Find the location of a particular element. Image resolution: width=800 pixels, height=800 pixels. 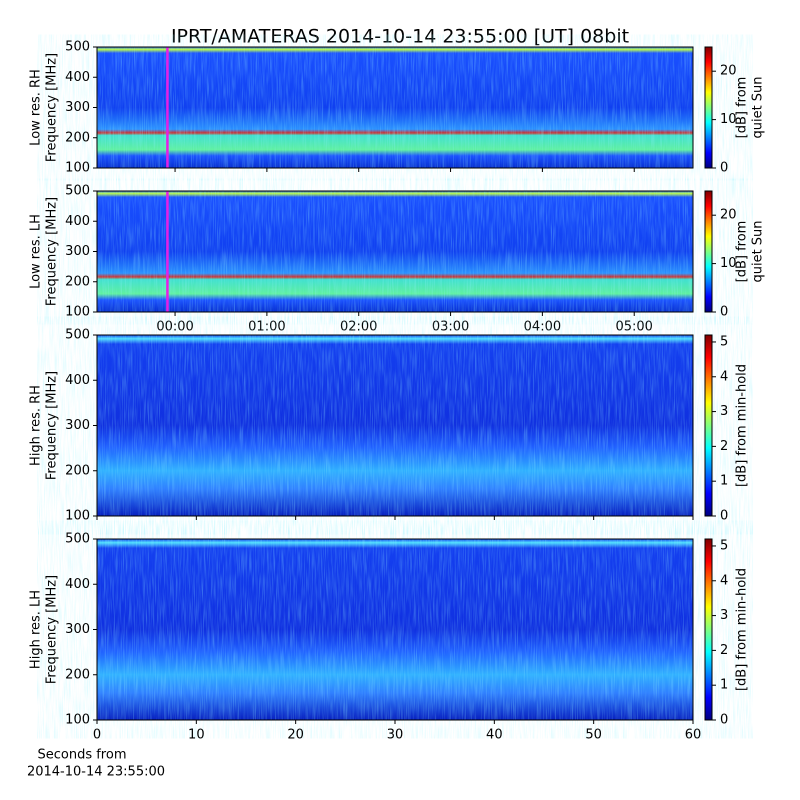

x-tick-label: 10 is located at coordinates (196, 735).